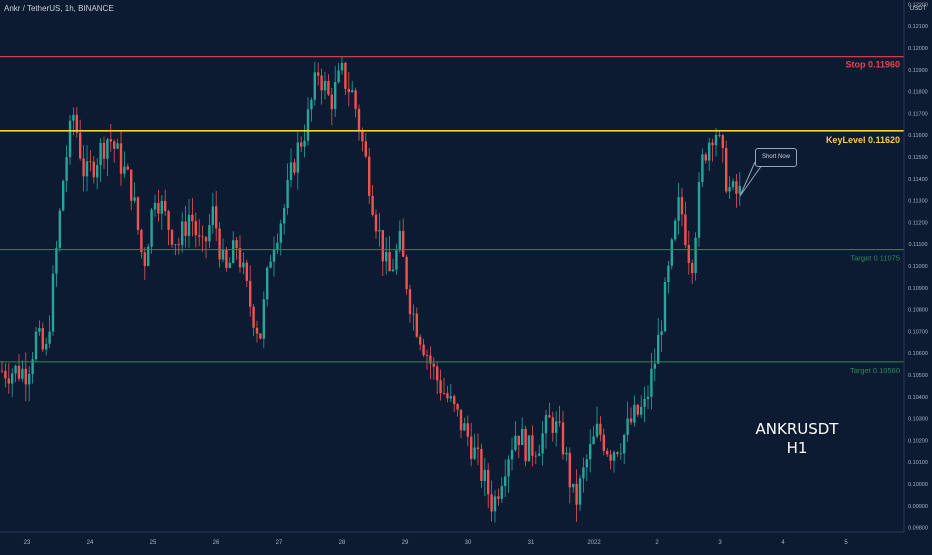 The width and height of the screenshot is (932, 555). Describe the element at coordinates (59, 8) in the screenshot. I see `symbol-header: Ankr / TetherUS, 1h, BINANCE` at that location.